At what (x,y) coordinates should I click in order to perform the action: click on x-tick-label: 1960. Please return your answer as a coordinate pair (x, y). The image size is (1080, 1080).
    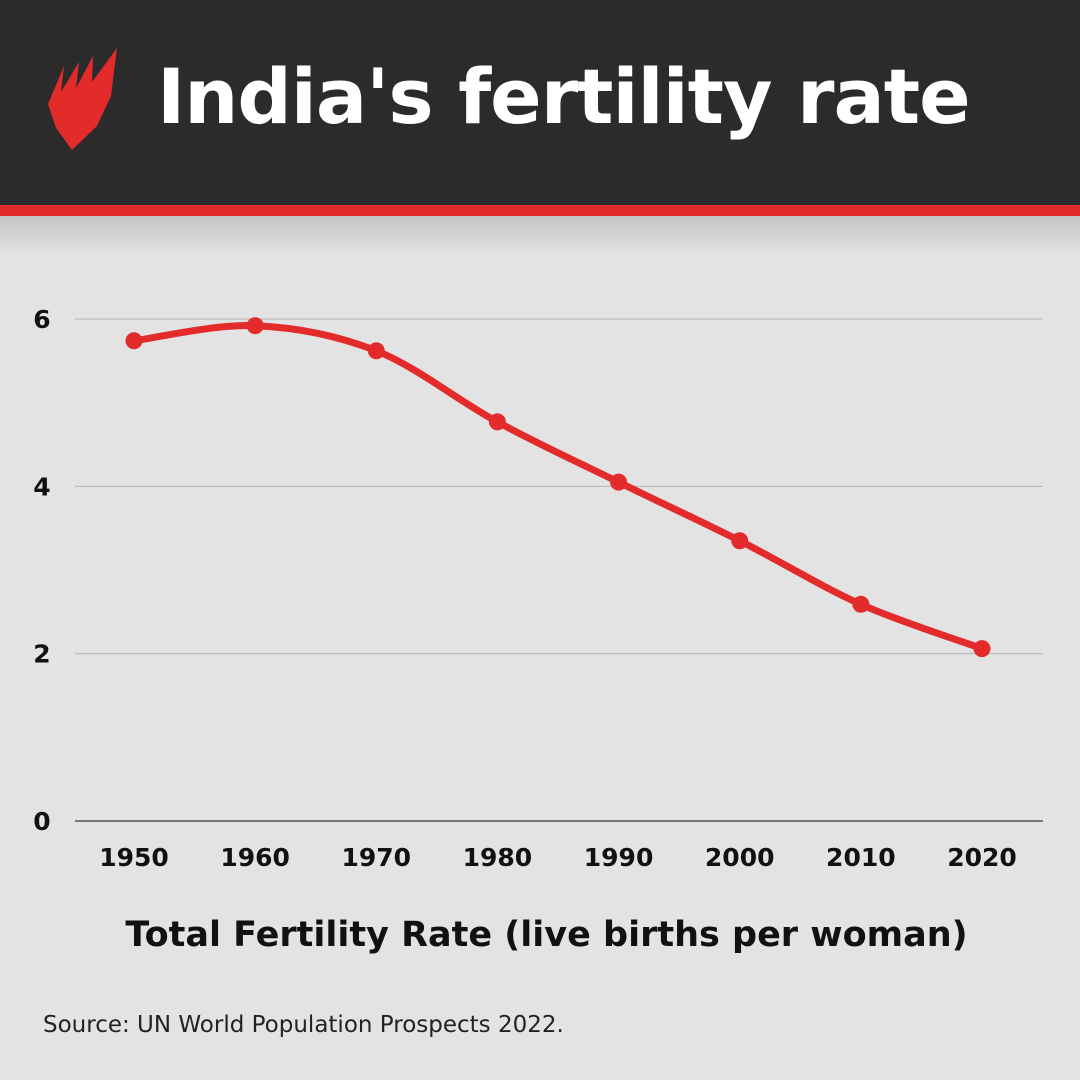
    Looking at the image, I should click on (255, 857).